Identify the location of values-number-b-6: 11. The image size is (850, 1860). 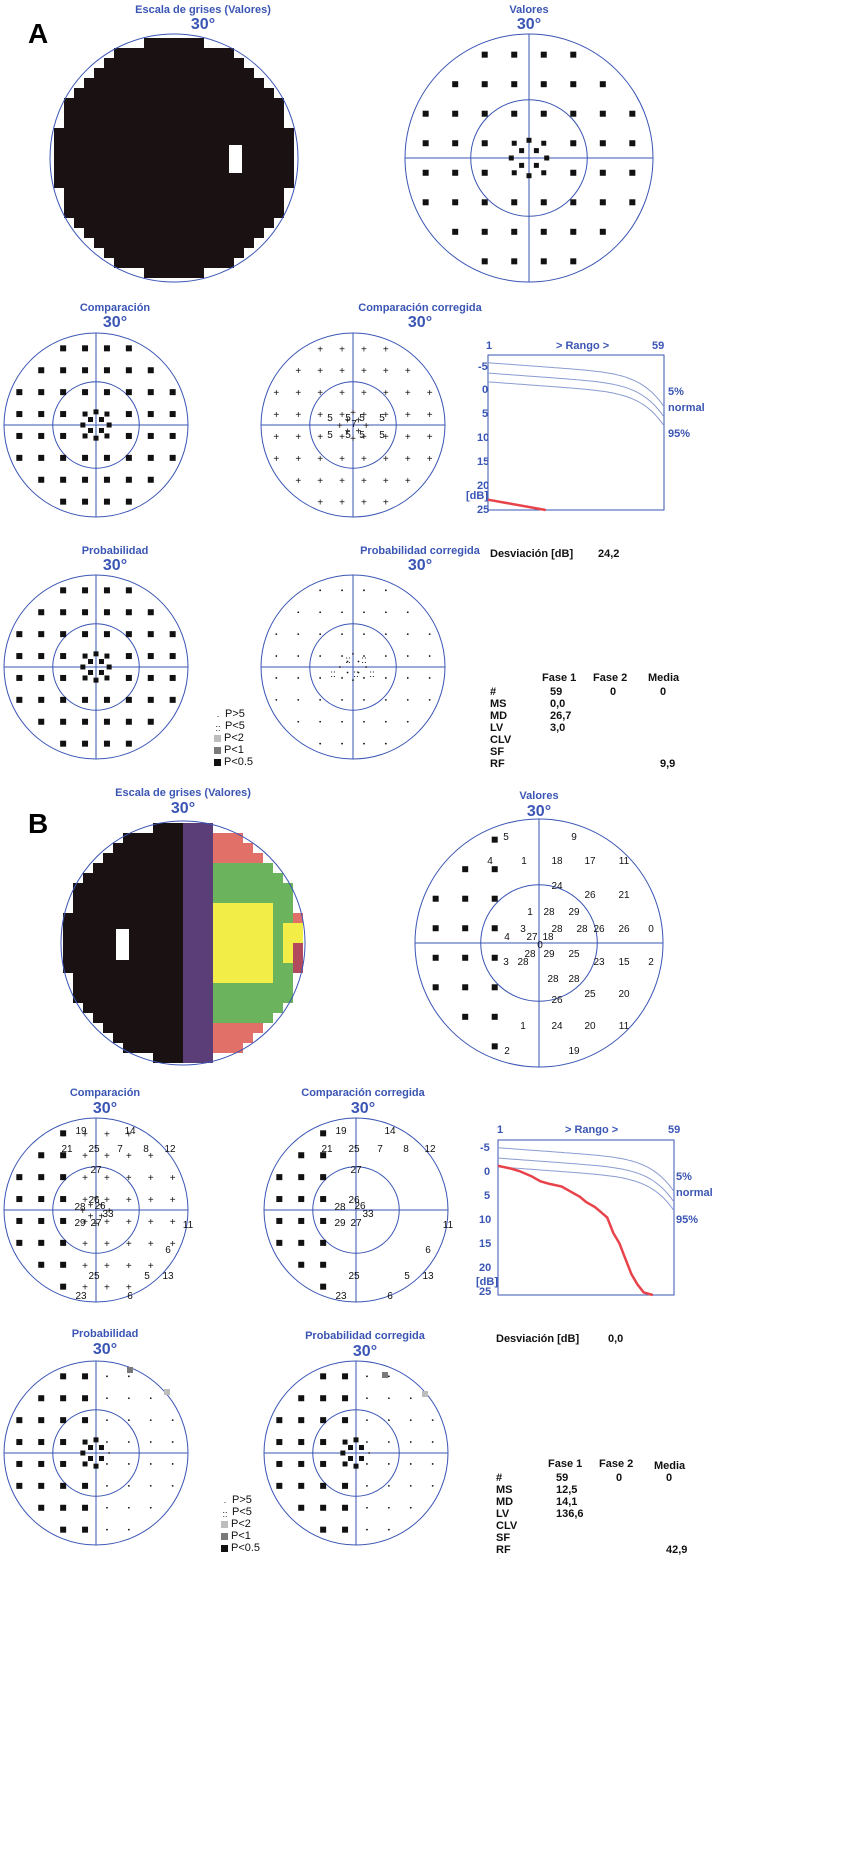
(624, 861).